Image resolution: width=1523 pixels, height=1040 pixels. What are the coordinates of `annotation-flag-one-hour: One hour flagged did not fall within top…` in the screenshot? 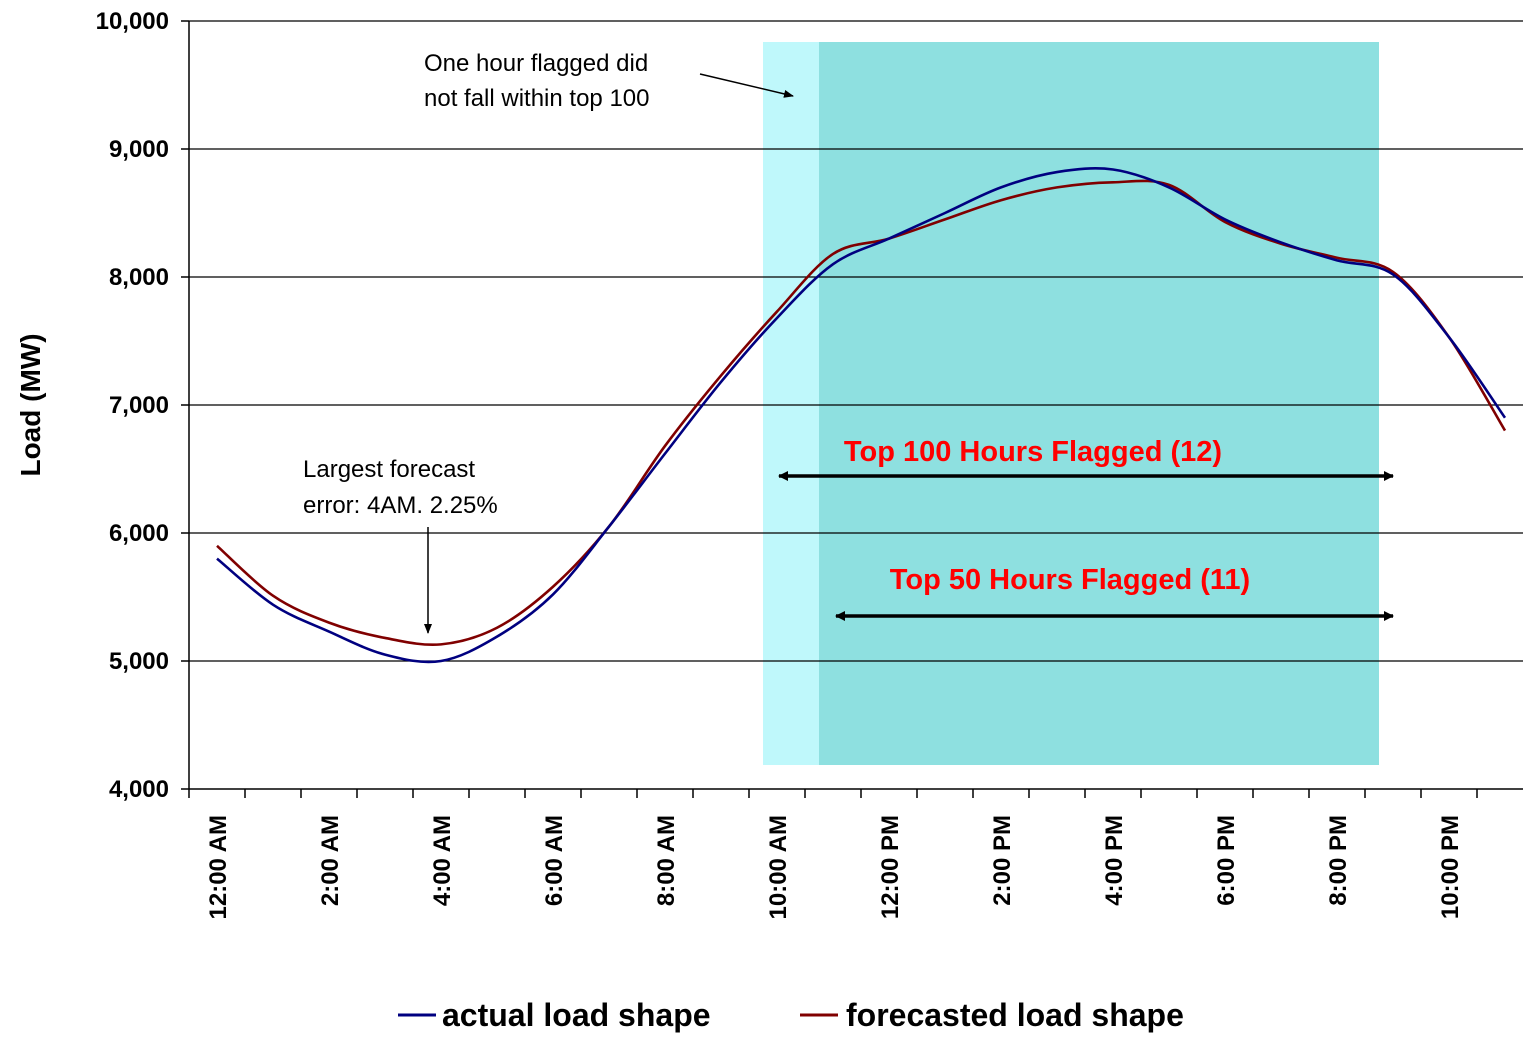 It's located at (609, 81).